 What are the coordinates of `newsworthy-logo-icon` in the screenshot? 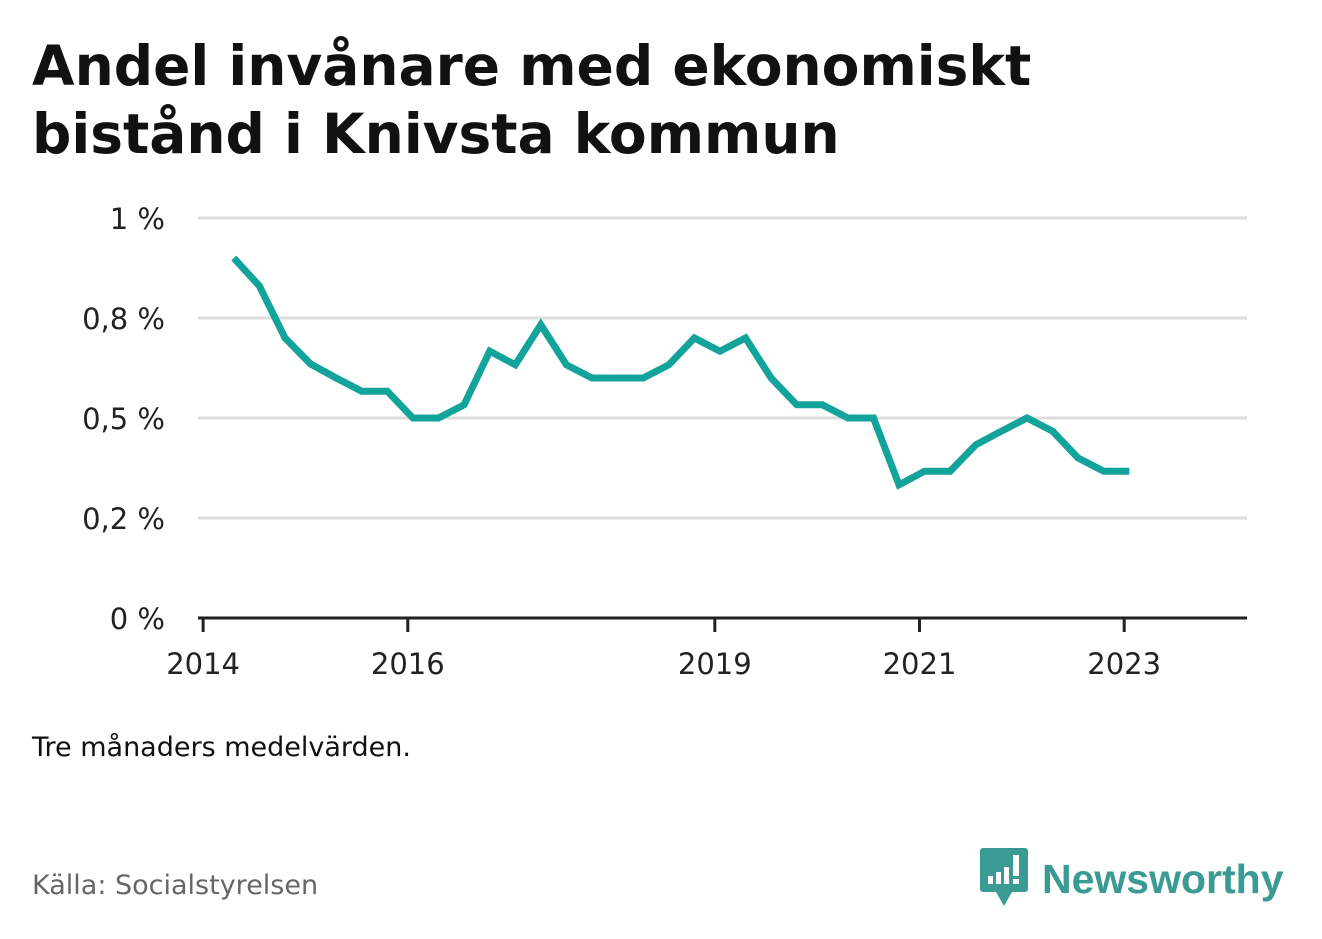 It's located at (1004, 877).